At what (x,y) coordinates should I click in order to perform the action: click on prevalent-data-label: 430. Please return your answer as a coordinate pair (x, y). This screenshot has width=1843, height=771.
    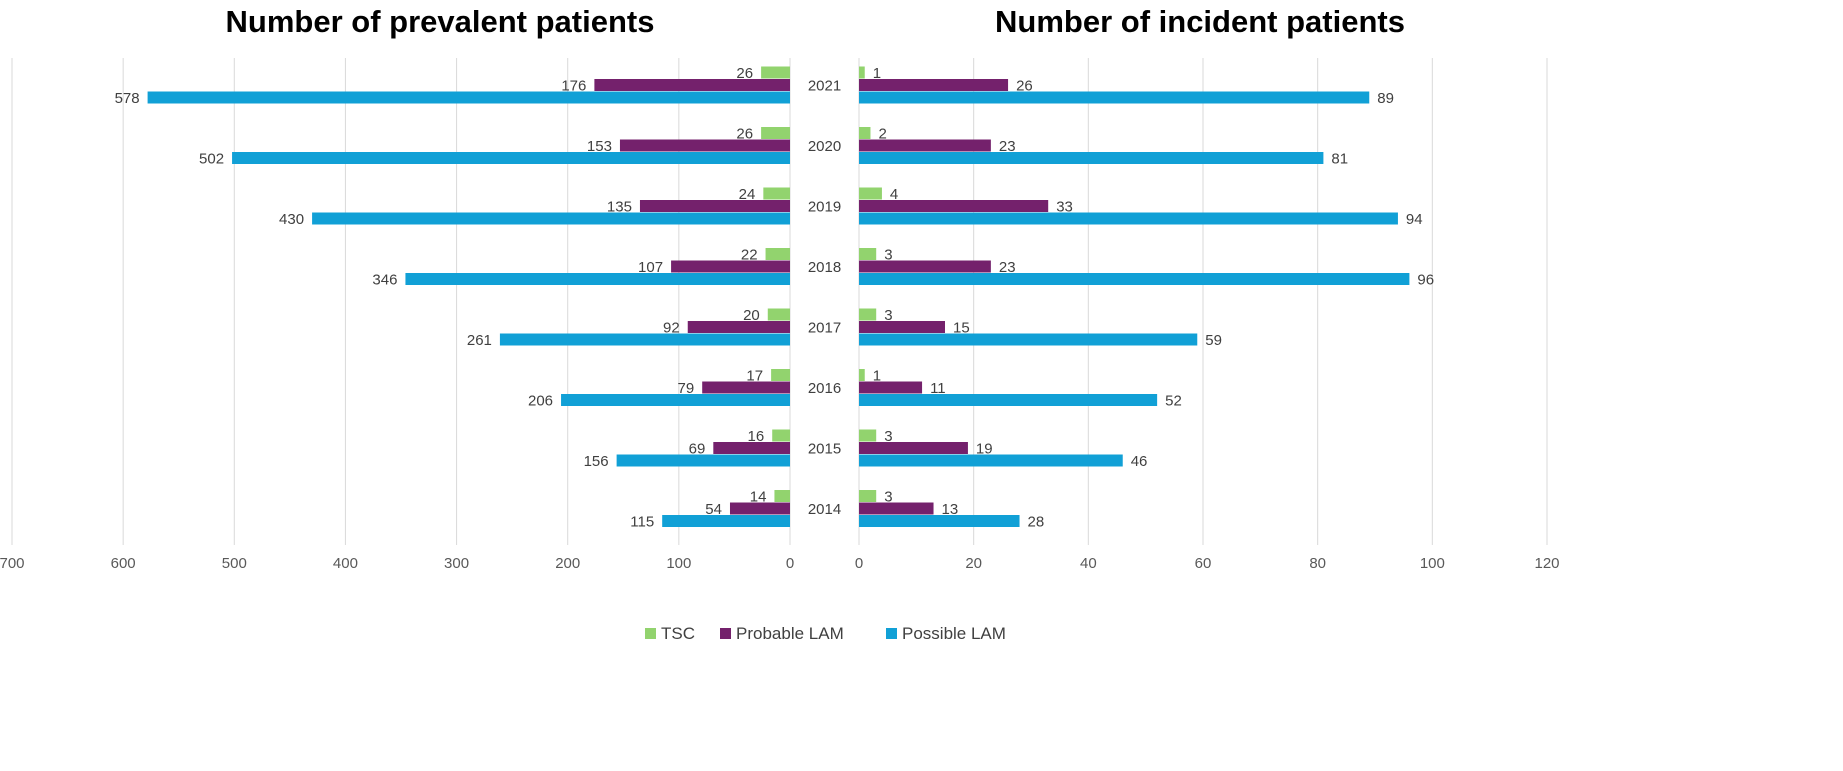
    Looking at the image, I should click on (291, 219).